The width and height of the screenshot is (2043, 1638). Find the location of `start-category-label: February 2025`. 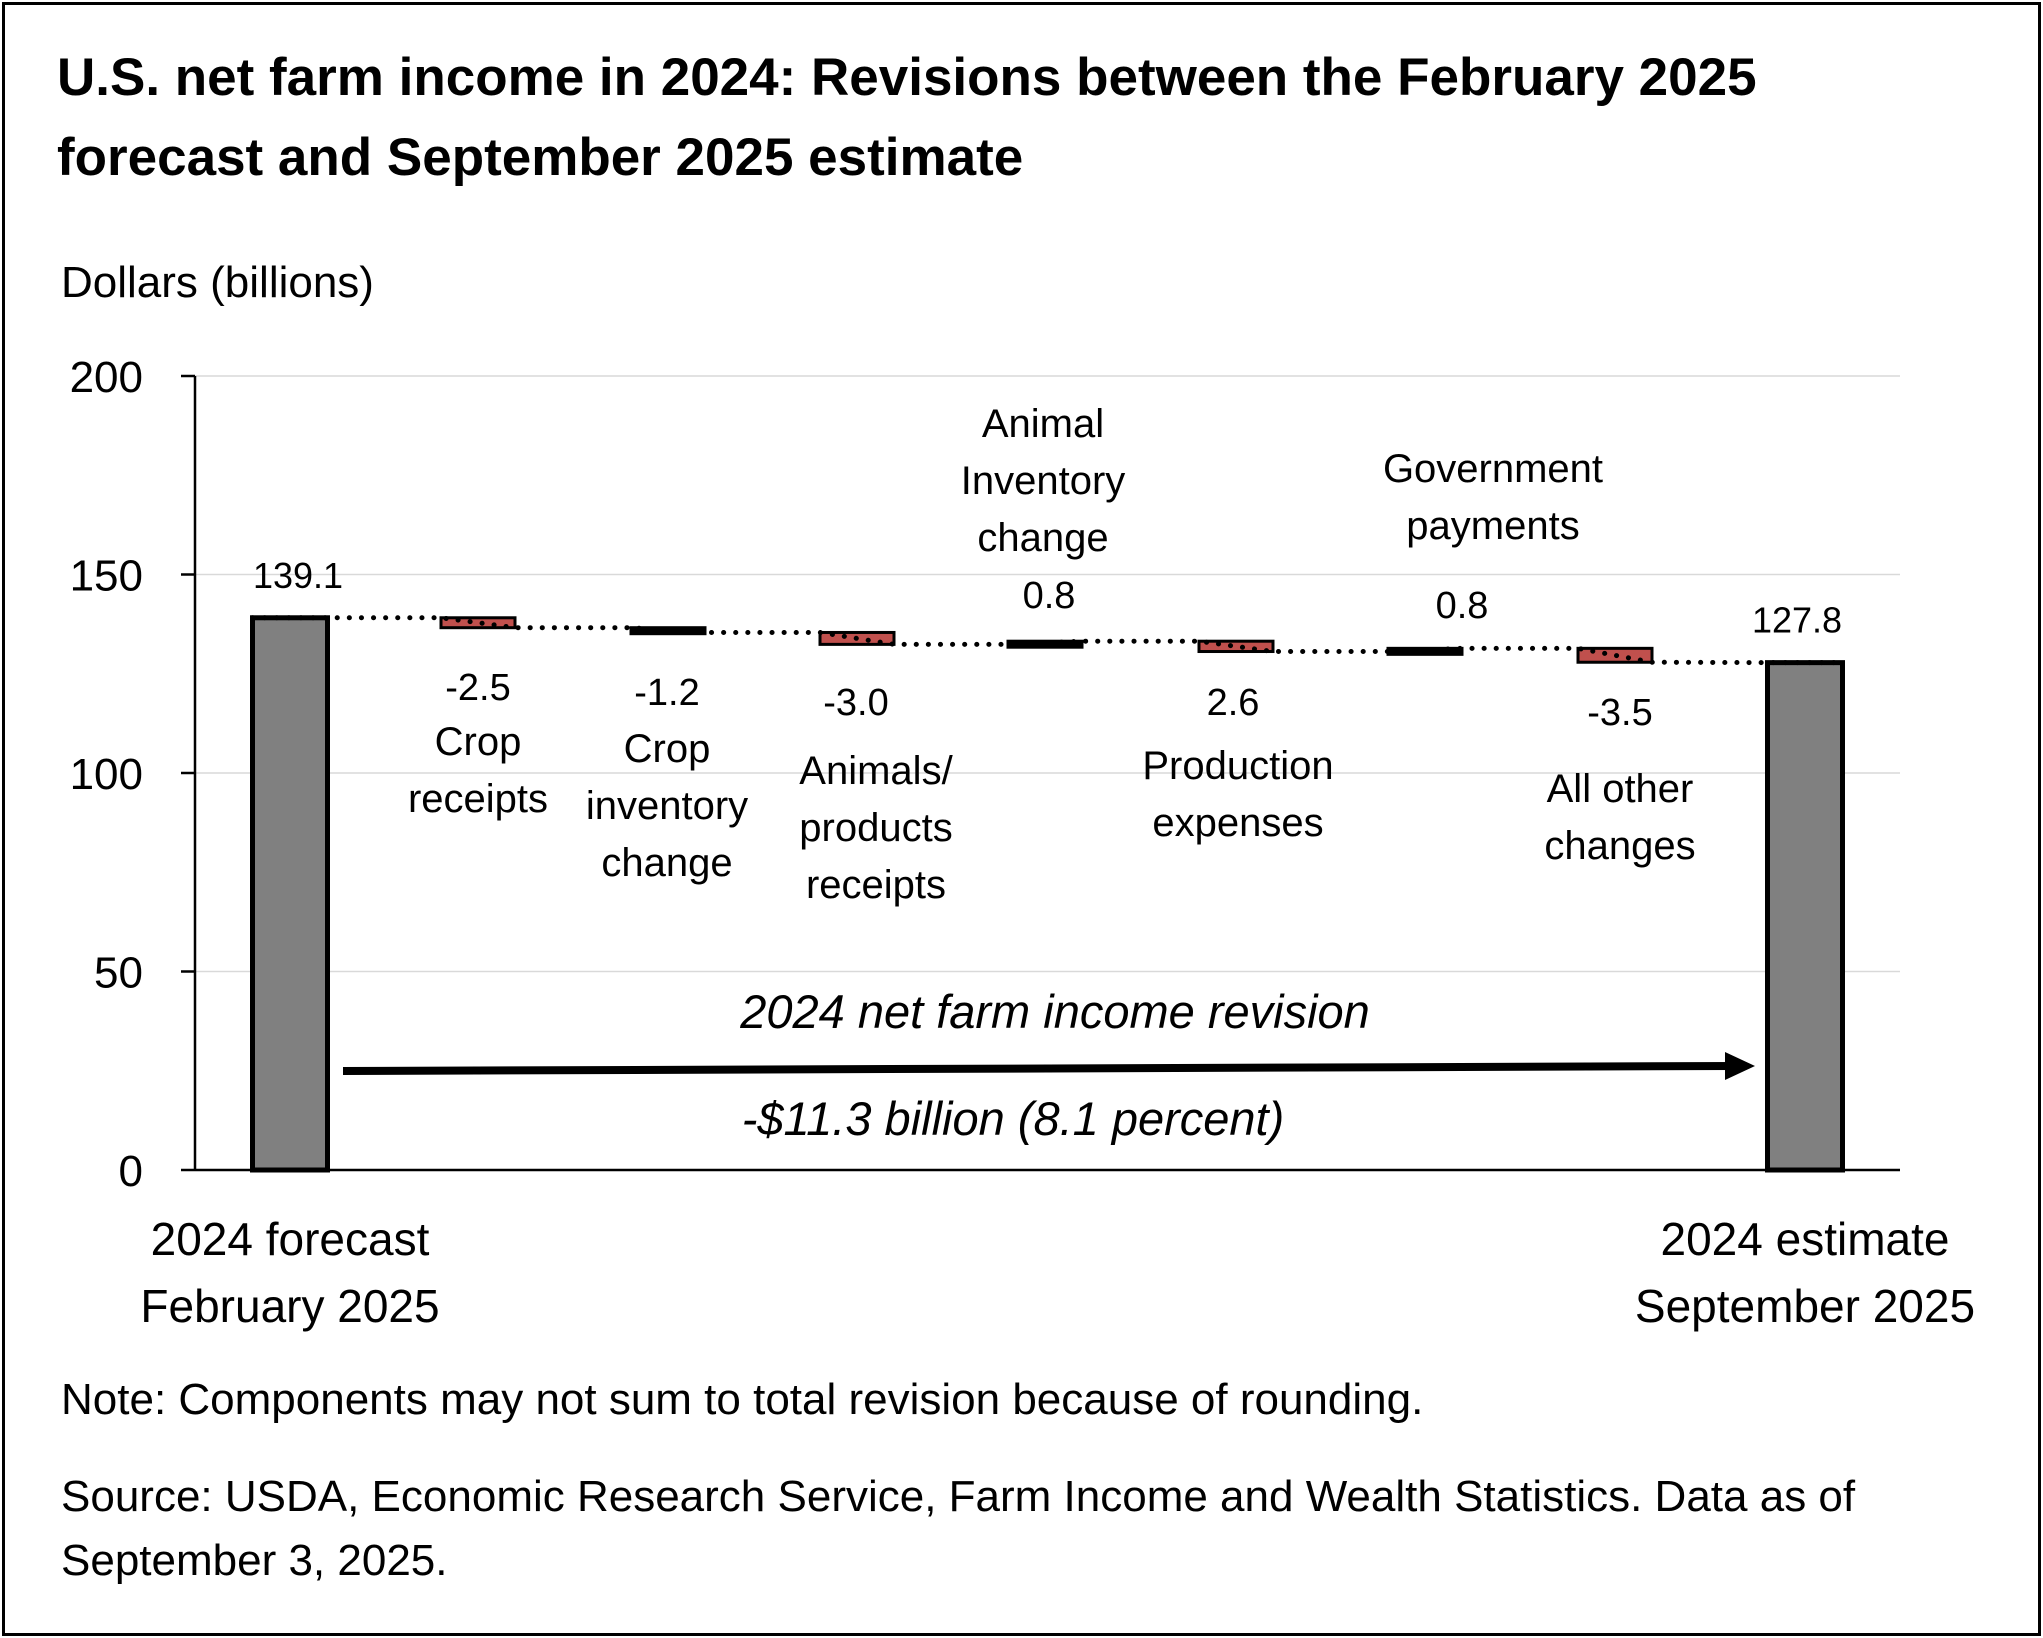

start-category-label: February 2025 is located at coordinates (289, 1306).